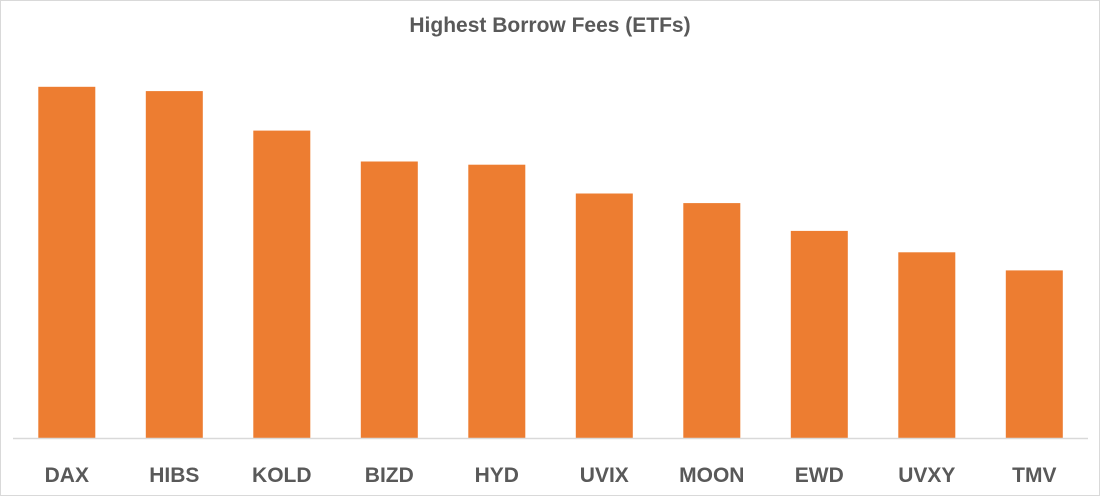 The width and height of the screenshot is (1100, 496). Describe the element at coordinates (497, 475) in the screenshot. I see `x-tick-label-hyd: HYD` at that location.